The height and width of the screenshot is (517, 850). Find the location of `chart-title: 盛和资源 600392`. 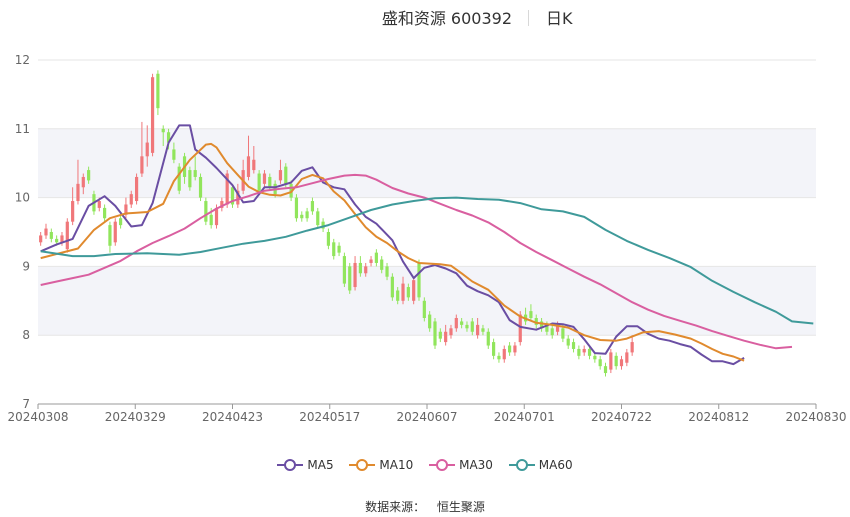

chart-title: 盛和资源 600392 is located at coordinates (446, 18).